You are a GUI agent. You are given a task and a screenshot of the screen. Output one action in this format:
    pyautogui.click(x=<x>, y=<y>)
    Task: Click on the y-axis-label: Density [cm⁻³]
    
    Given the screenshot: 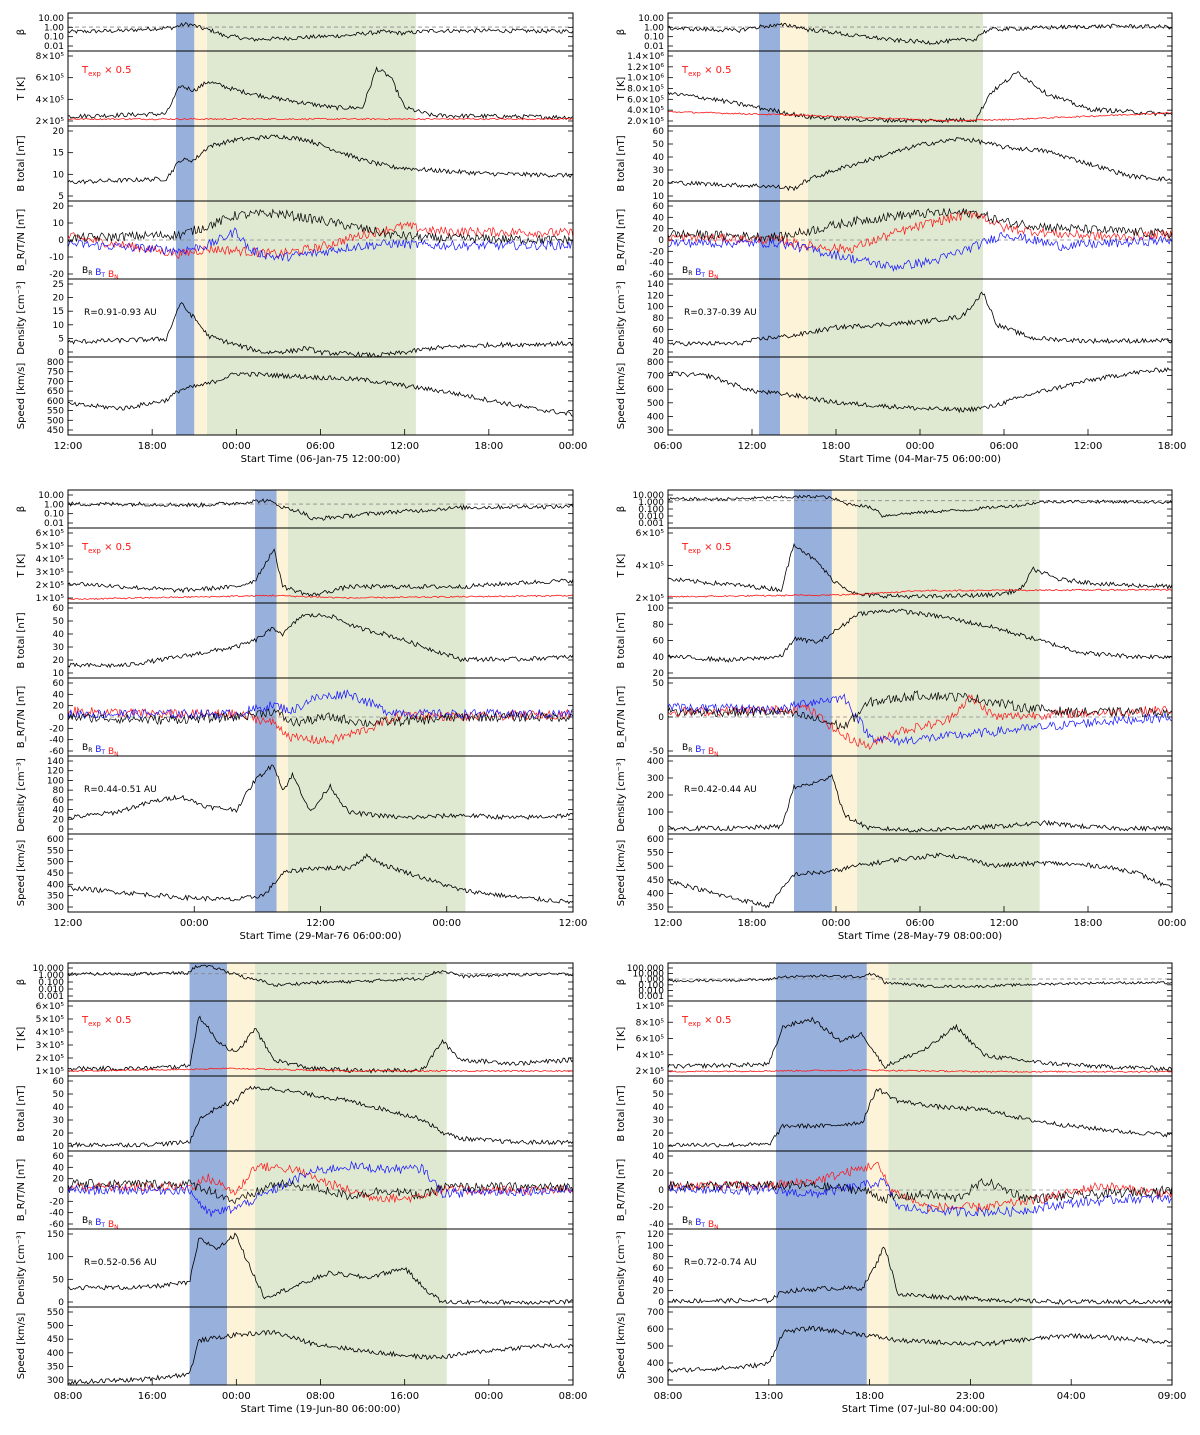 What is the action you would take?
    pyautogui.click(x=21, y=318)
    